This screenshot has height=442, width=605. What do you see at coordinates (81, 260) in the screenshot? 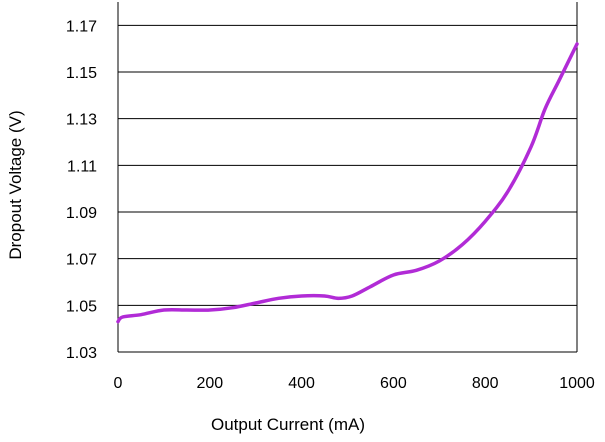
I see `y-tick-label: 1.07` at bounding box center [81, 260].